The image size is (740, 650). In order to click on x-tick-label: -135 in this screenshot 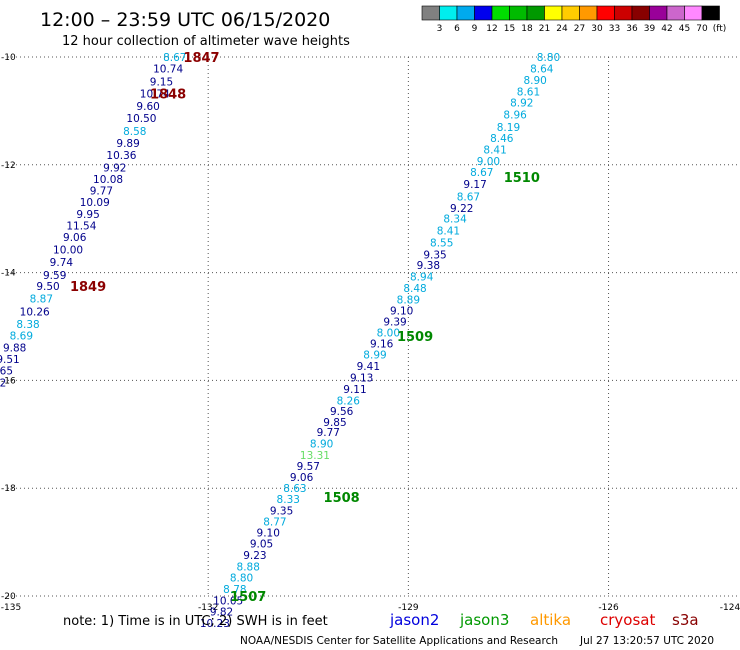, I will do `click(11, 608)`.